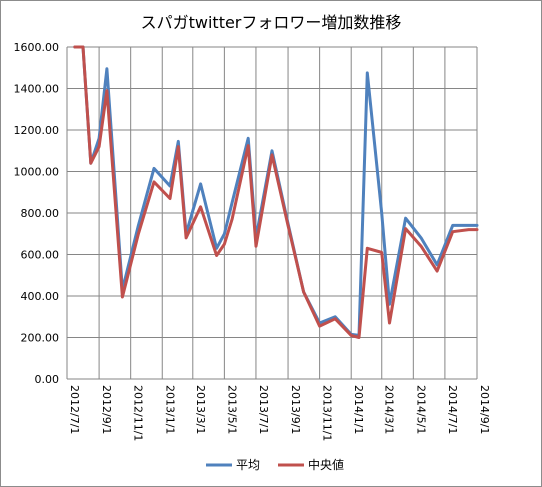  I want to click on x-tick-label: 2013/3/1, so click(200, 409).